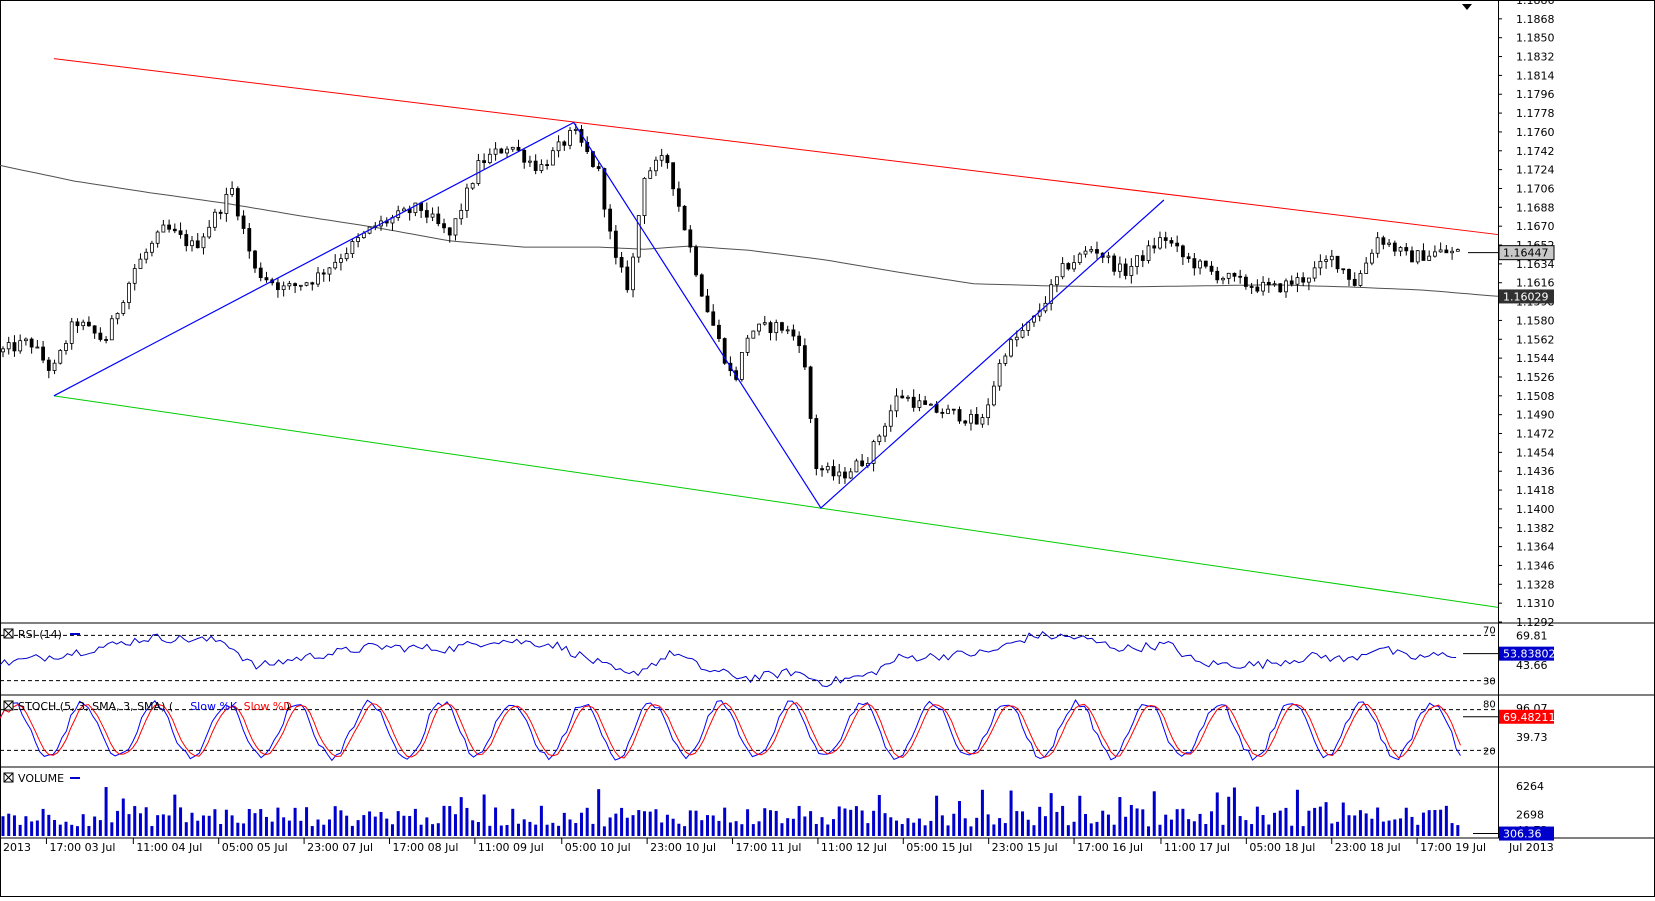 Image resolution: width=1655 pixels, height=901 pixels. What do you see at coordinates (1489, 705) in the screenshot?
I see `stoch-level-label: 80` at bounding box center [1489, 705].